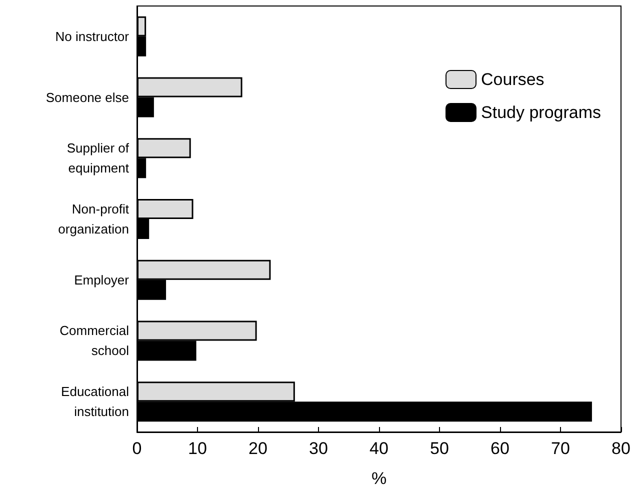 Image resolution: width=634 pixels, height=504 pixels. Describe the element at coordinates (318, 448) in the screenshot. I see `x-tick-label: 30` at that location.